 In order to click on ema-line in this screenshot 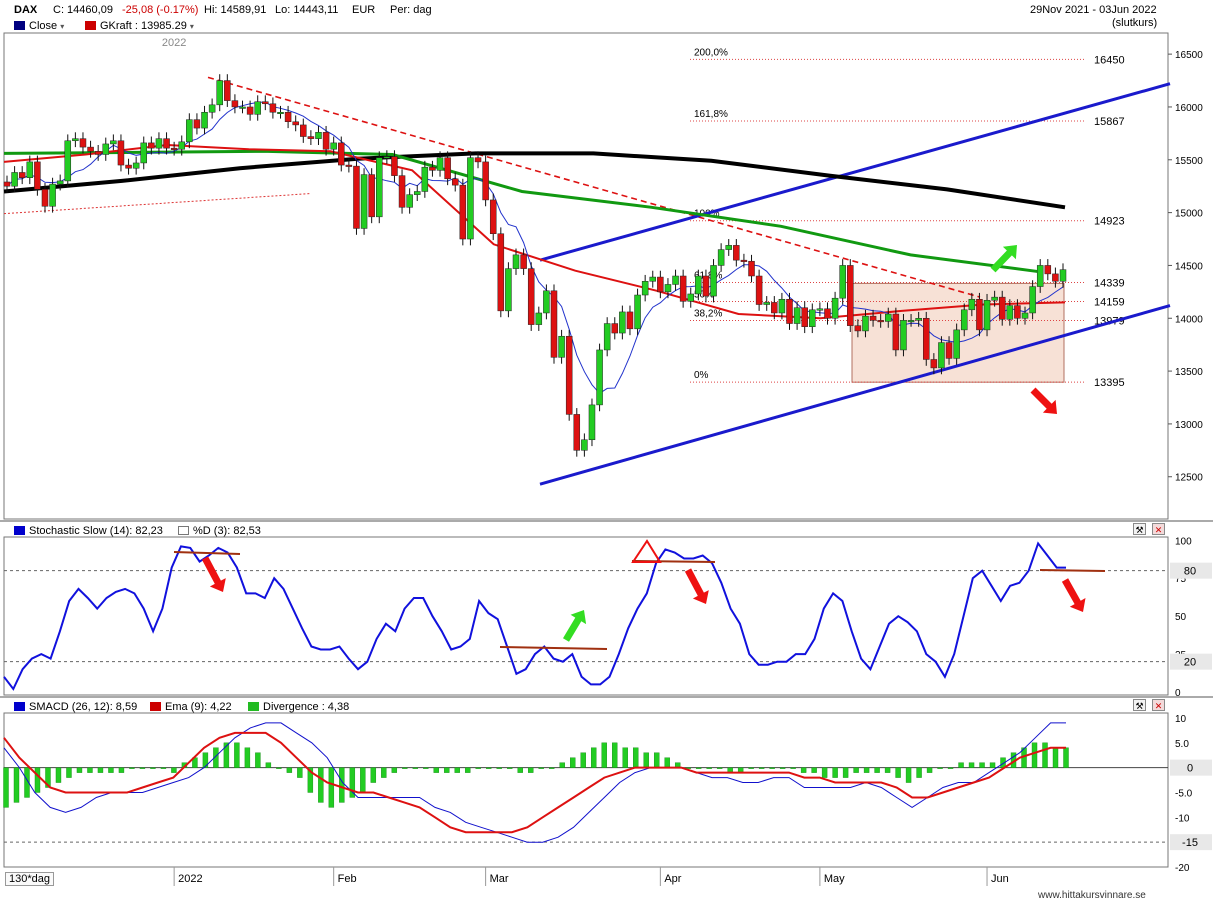, I will do `click(534, 782)`.